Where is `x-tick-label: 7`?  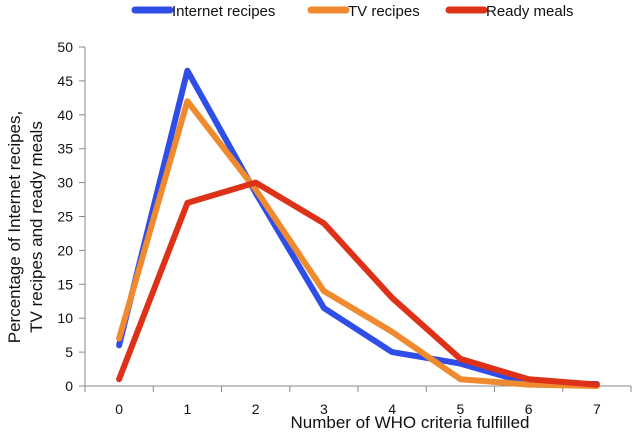
x-tick-label: 7 is located at coordinates (597, 409).